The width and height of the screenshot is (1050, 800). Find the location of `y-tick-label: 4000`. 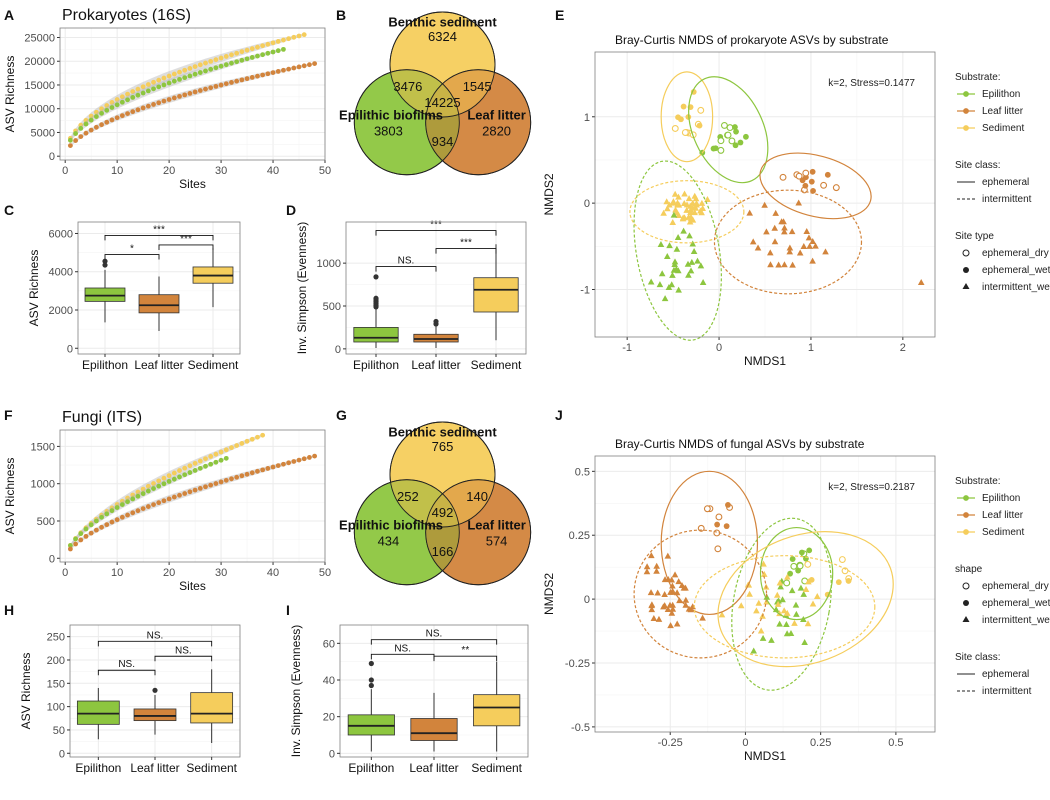

y-tick-label: 4000 is located at coordinates (61, 273).